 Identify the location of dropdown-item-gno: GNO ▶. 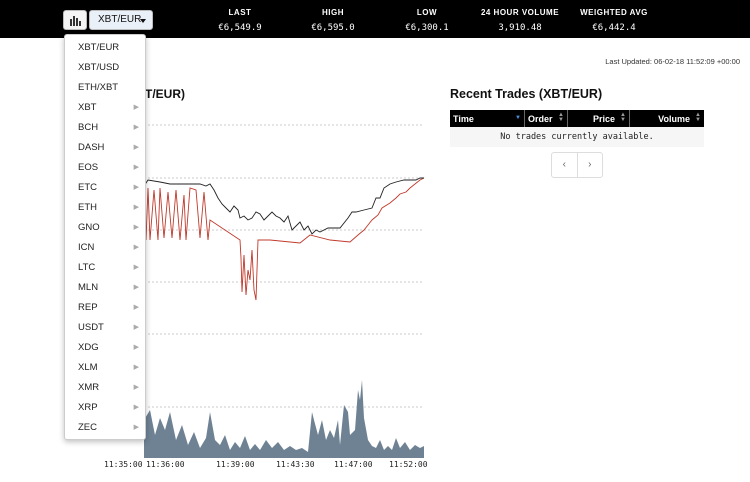
(105, 228).